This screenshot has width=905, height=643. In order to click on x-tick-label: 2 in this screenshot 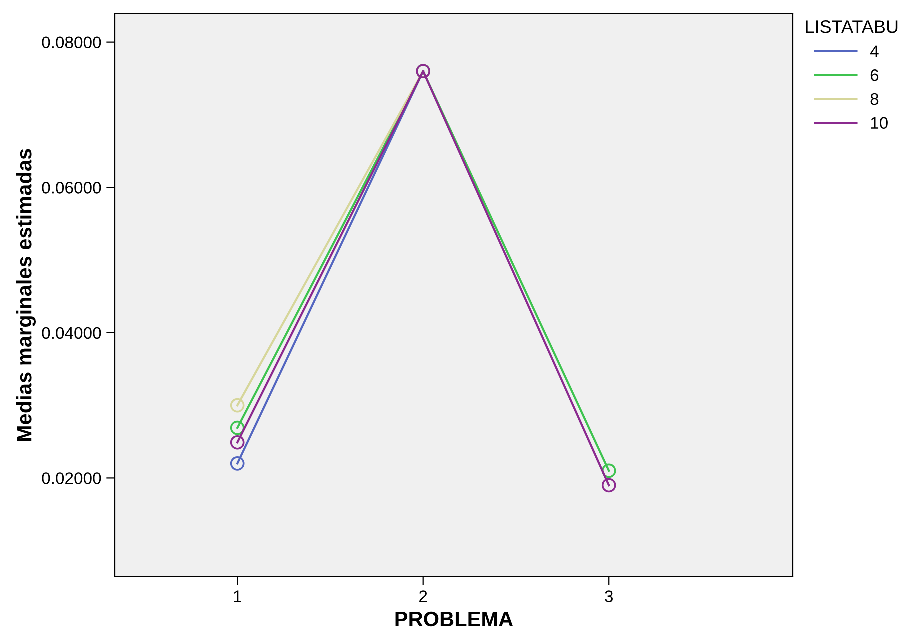, I will do `click(424, 596)`.